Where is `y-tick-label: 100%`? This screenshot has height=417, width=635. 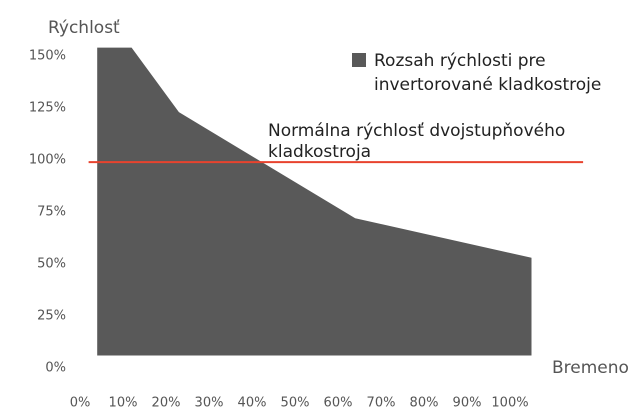
y-tick-label: 100% is located at coordinates (47, 160).